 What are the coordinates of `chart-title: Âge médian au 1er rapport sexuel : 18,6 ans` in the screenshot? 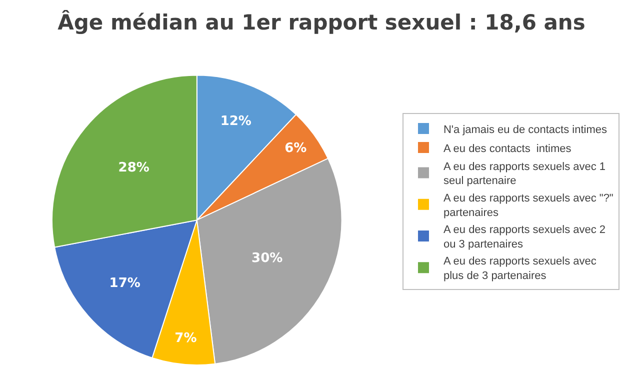 It's located at (322, 22).